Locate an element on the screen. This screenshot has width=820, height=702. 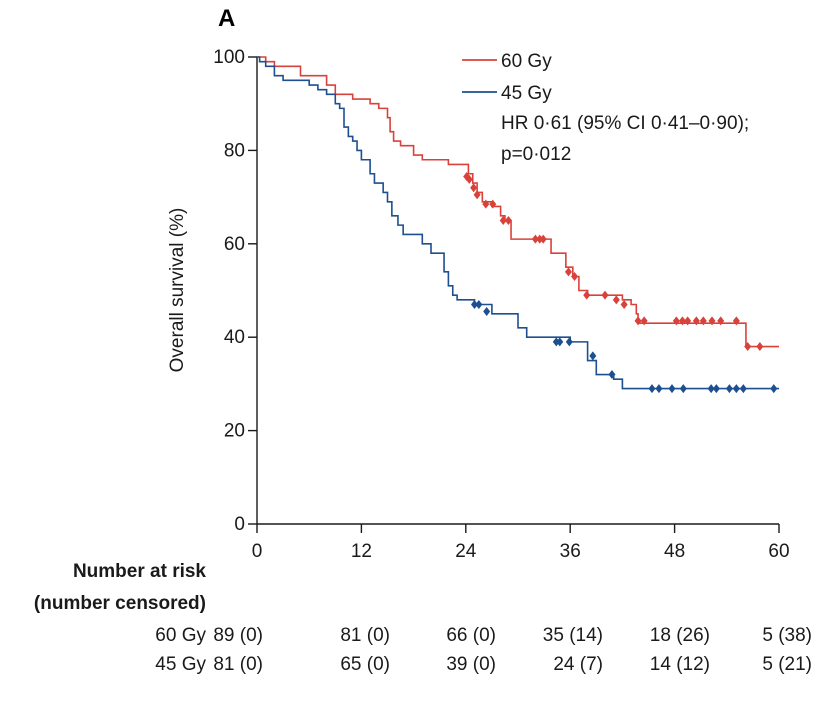
x-tick-label: 24 is located at coordinates (466, 551).